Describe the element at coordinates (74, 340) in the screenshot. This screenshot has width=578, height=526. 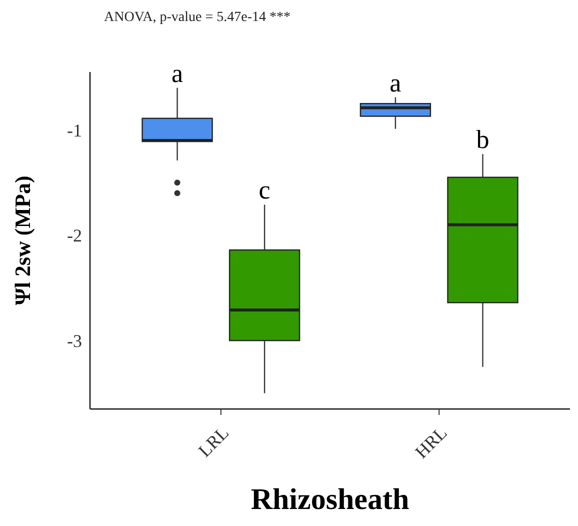
I see `y-tick-label: -3` at that location.